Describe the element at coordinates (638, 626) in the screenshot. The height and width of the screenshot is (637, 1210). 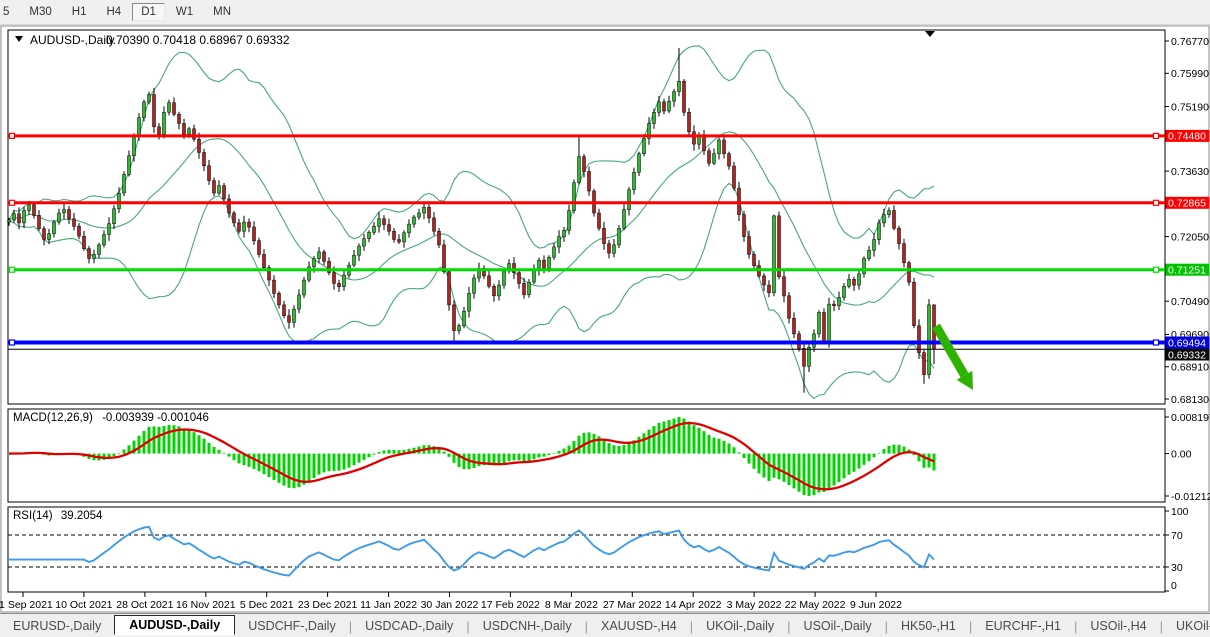
I see `chart-tab-xauusd-h4: XAUUSD-,H4` at that location.